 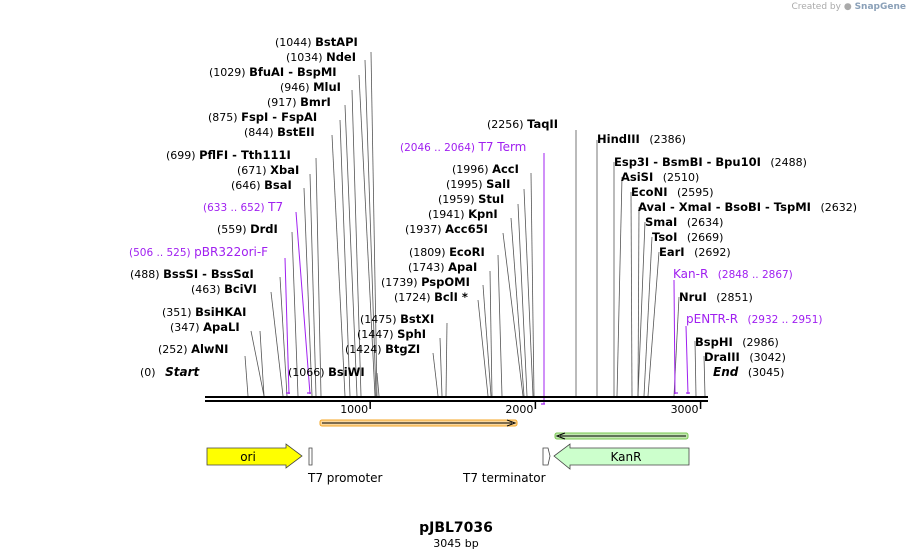 I want to click on site-label: BspHI (2986), so click(x=737, y=342).